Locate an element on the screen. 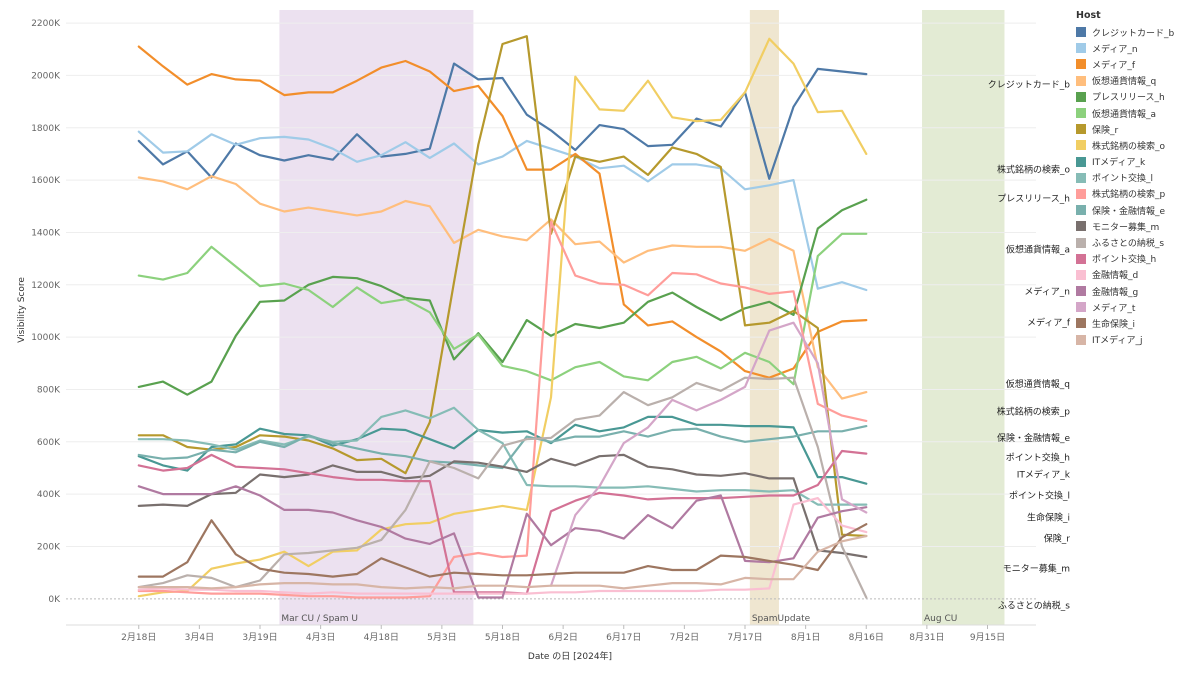 This screenshot has height=675, width=1200. x-tick-label-5: 5月3日 is located at coordinates (441, 637).